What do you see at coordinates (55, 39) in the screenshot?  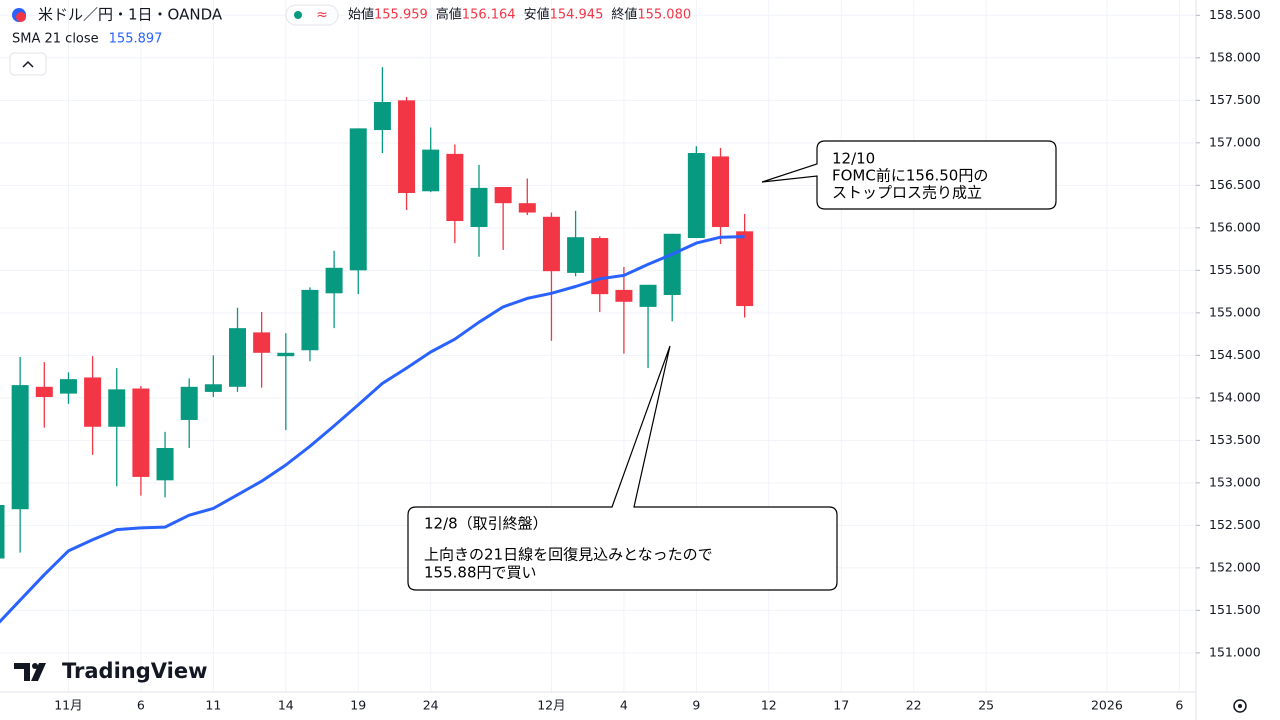 I see `indicator-name: SMA 21 close` at bounding box center [55, 39].